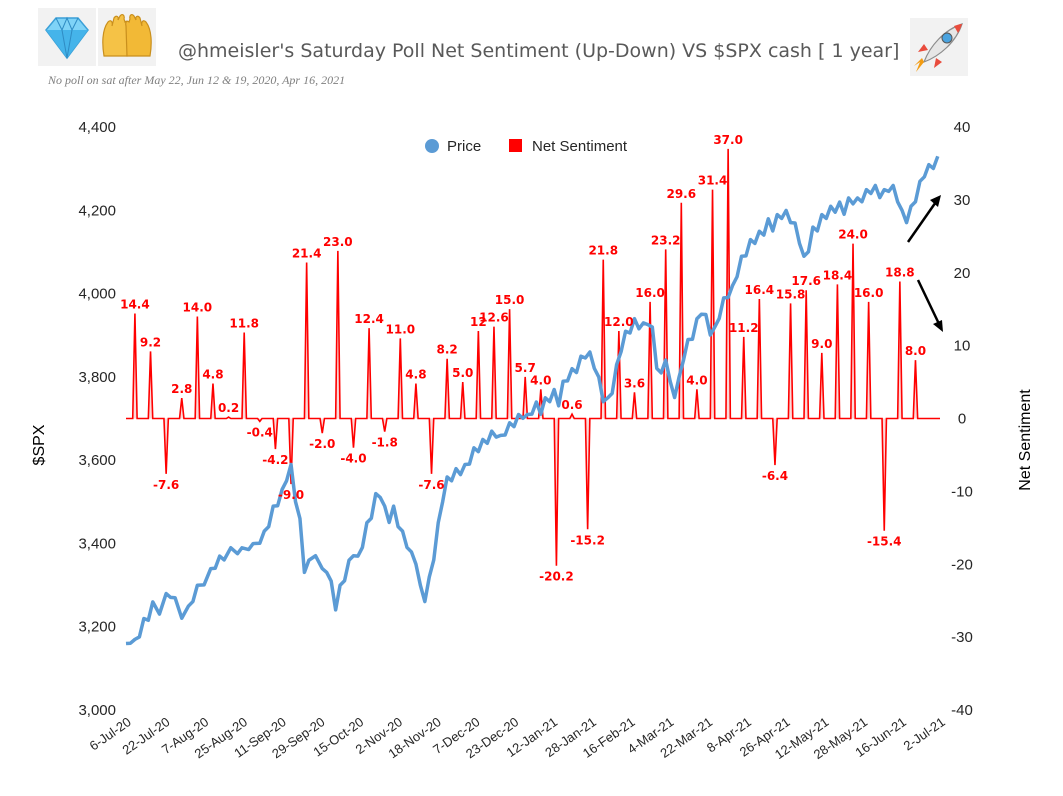  What do you see at coordinates (510, 300) in the screenshot?
I see `sentiment-data-label: 15.0` at bounding box center [510, 300].